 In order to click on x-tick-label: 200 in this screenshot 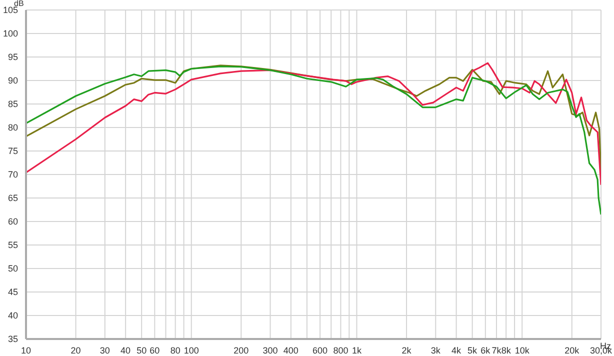, I will do `click(241, 350)`.